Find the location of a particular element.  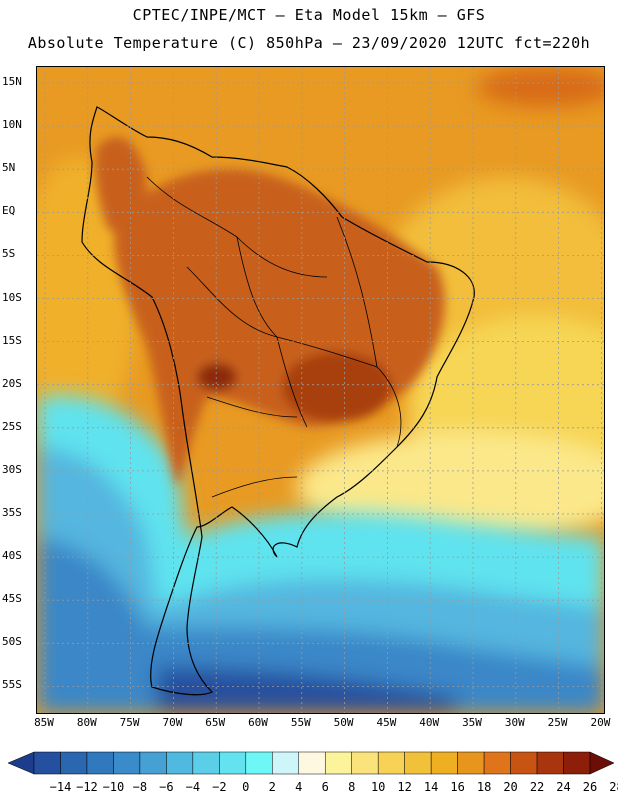

lon-label: 35W is located at coordinates (472, 722).